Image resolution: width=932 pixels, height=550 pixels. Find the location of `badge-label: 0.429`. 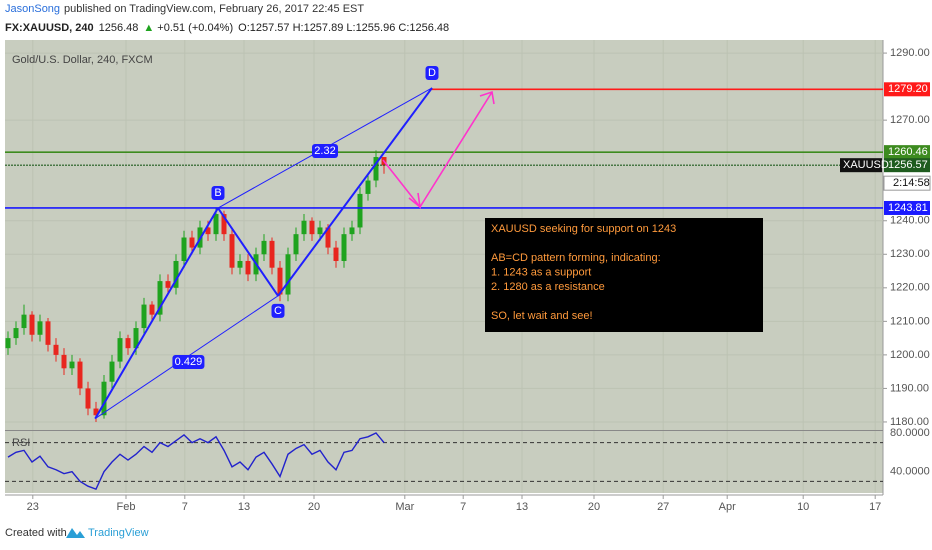

badge-label: 0.429 is located at coordinates (189, 362).